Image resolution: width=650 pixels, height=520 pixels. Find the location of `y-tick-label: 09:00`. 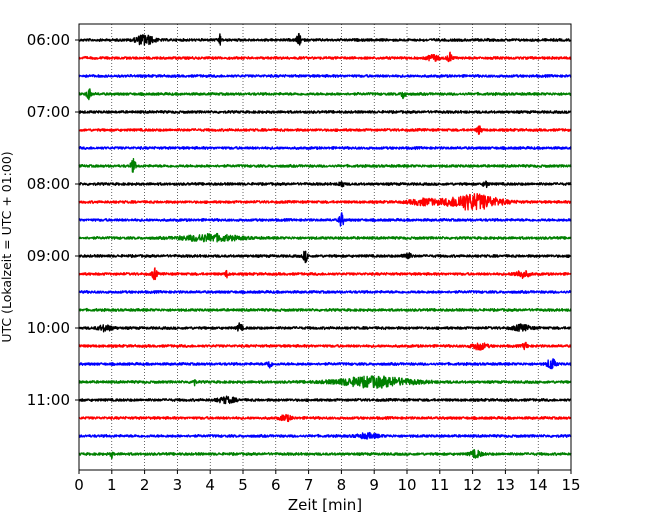

y-tick-label: 09:00 is located at coordinates (48, 256).